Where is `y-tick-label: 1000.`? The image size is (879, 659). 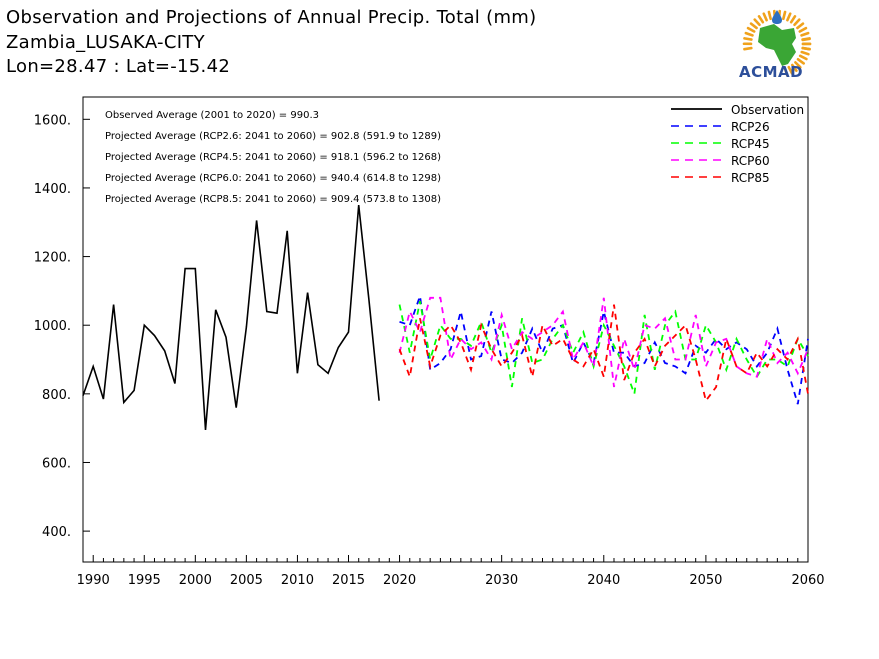 y-tick-label: 1000. is located at coordinates (52, 326).